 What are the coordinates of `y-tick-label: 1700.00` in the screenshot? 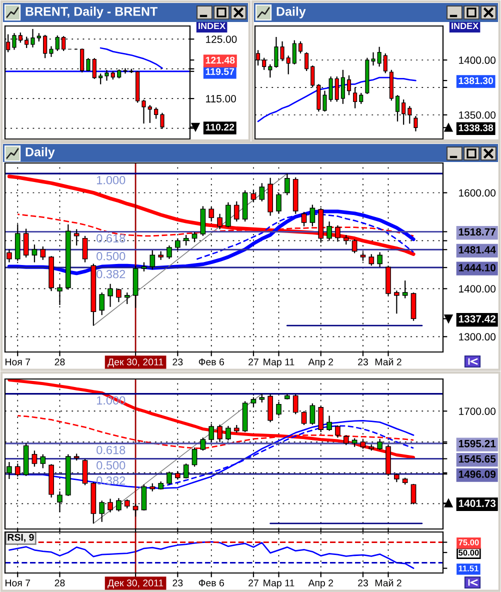 It's located at (477, 411).